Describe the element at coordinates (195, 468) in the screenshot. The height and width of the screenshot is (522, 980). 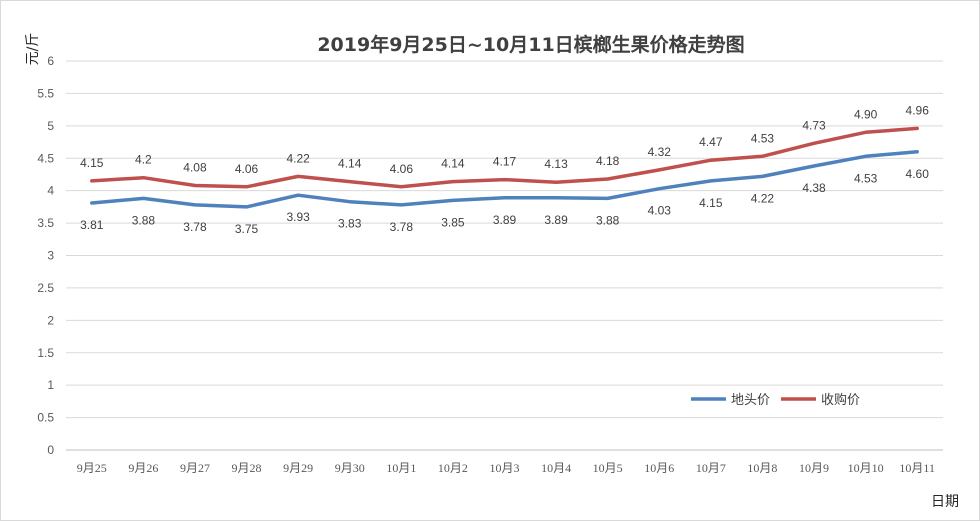
I see `x-tick-label: 9月27` at that location.